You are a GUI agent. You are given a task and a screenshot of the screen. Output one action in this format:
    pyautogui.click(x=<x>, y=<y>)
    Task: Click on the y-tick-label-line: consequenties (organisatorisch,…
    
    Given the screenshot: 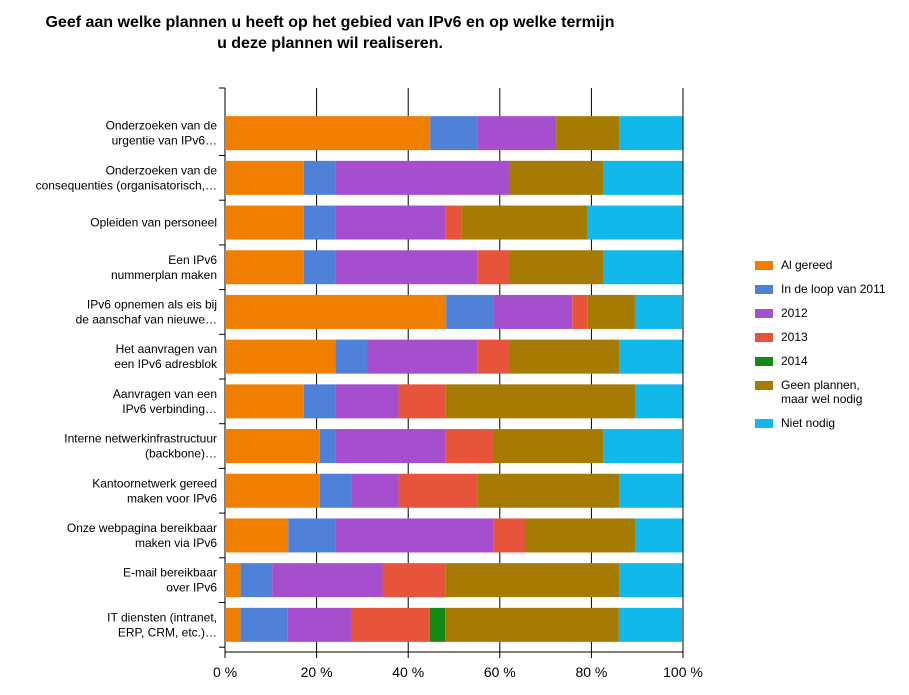 What is the action you would take?
    pyautogui.click(x=126, y=185)
    